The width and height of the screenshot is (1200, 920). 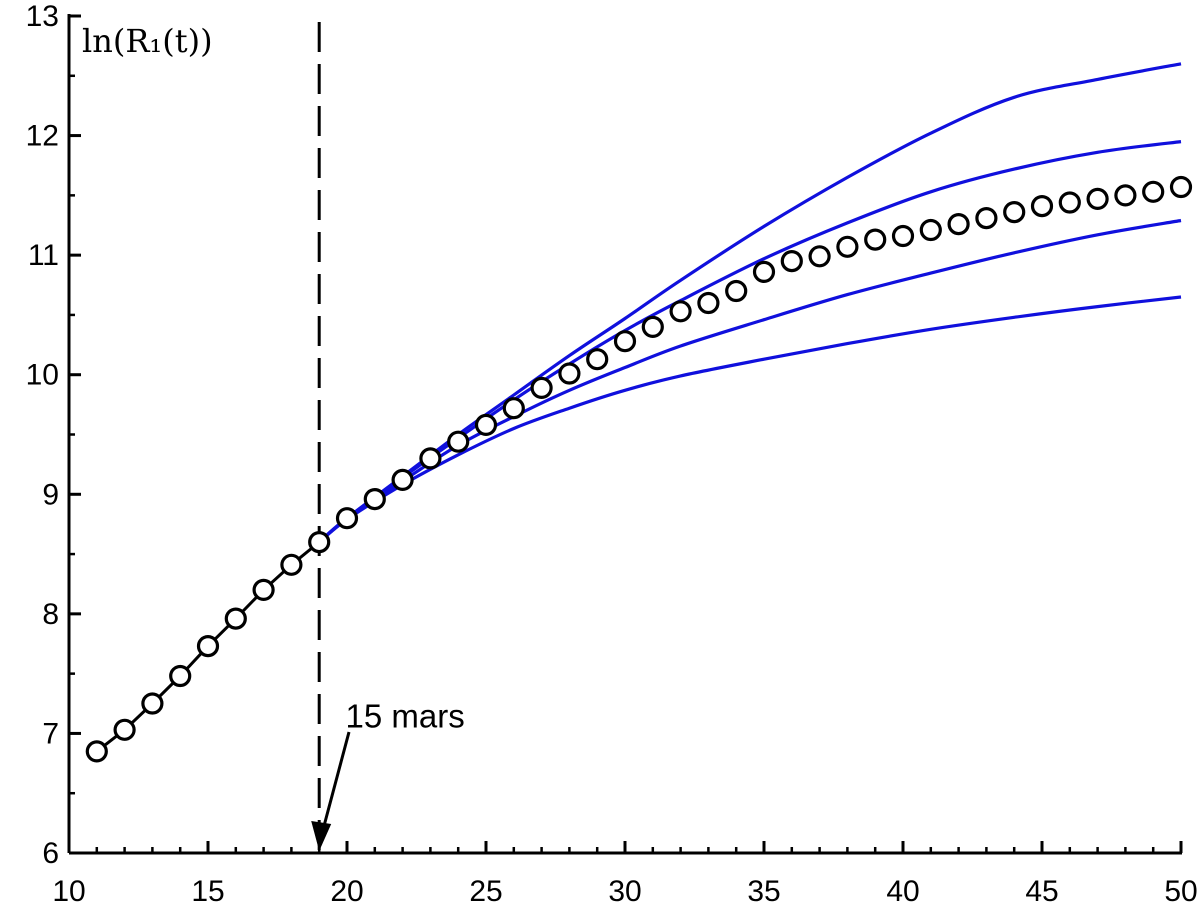 What do you see at coordinates (43, 255) in the screenshot?
I see `y-tick-label: 11` at bounding box center [43, 255].